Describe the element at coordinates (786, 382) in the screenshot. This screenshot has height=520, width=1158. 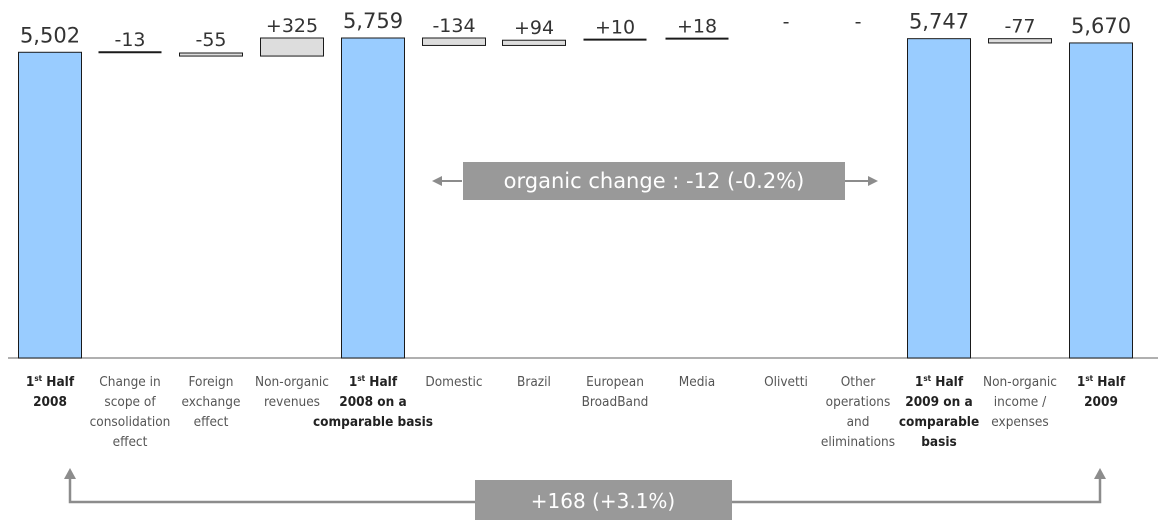
I see `x-tick-label: Olivetti` at that location.